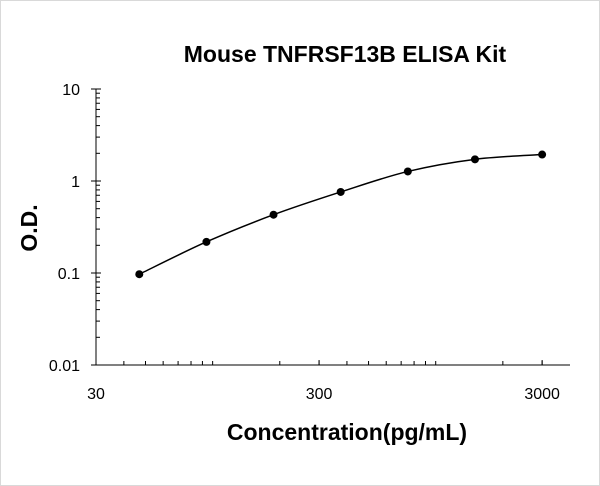 The width and height of the screenshot is (600, 486). I want to click on y-tick-label: 0.01, so click(64, 366).